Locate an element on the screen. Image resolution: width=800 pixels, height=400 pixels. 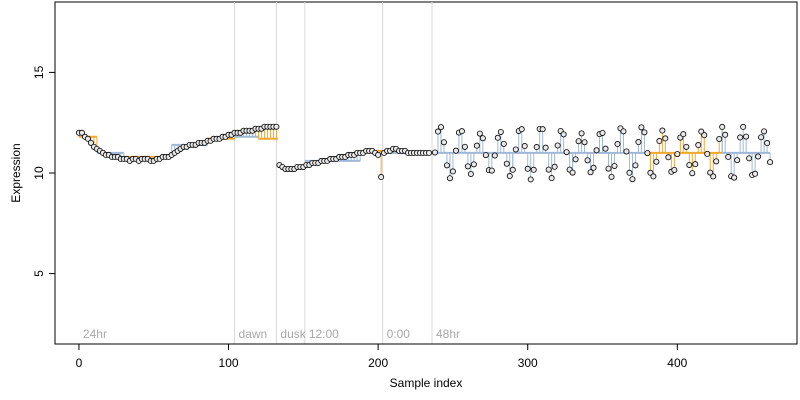
x-tick-label: 100 is located at coordinates (229, 363).